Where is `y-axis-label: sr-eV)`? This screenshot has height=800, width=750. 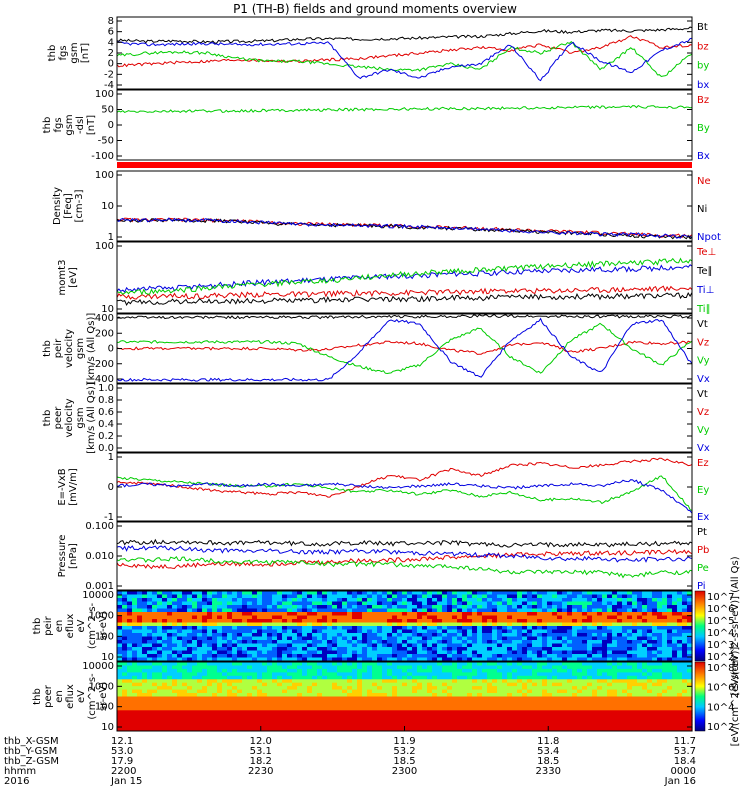
y-axis-label: sr-eV) is located at coordinates (103, 625).